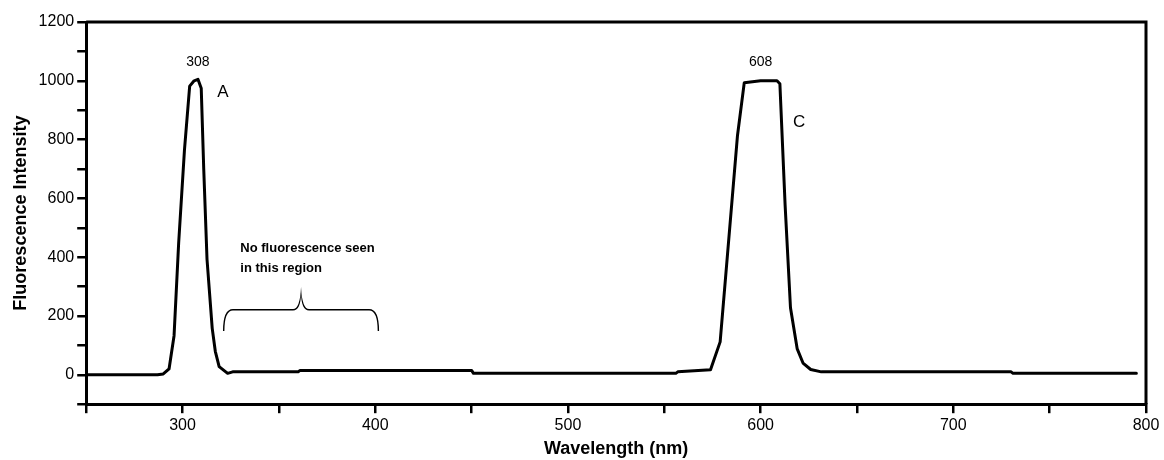  I want to click on annotation: 608, so click(760, 60).